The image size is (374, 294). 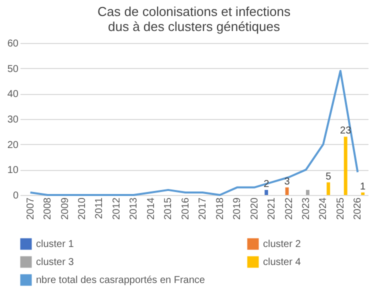 What do you see at coordinates (48, 208) in the screenshot?
I see `x-tick-label: 2008` at bounding box center [48, 208].